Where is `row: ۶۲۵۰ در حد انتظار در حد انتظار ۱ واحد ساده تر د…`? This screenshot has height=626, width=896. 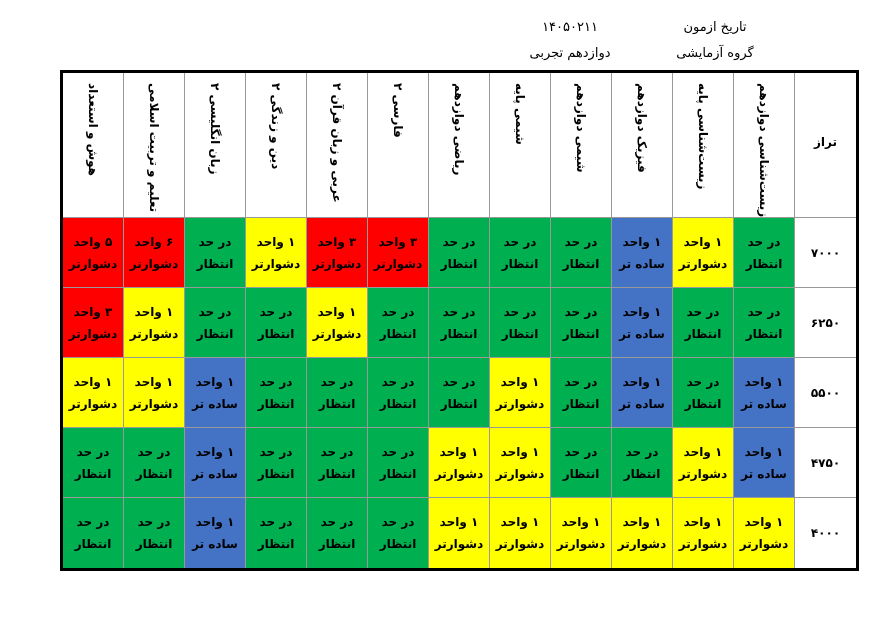
row: ۶۲۵۰ در حد انتظار در حد انتظار ۱ واحد ساده تر د… is located at coordinates (459, 323).